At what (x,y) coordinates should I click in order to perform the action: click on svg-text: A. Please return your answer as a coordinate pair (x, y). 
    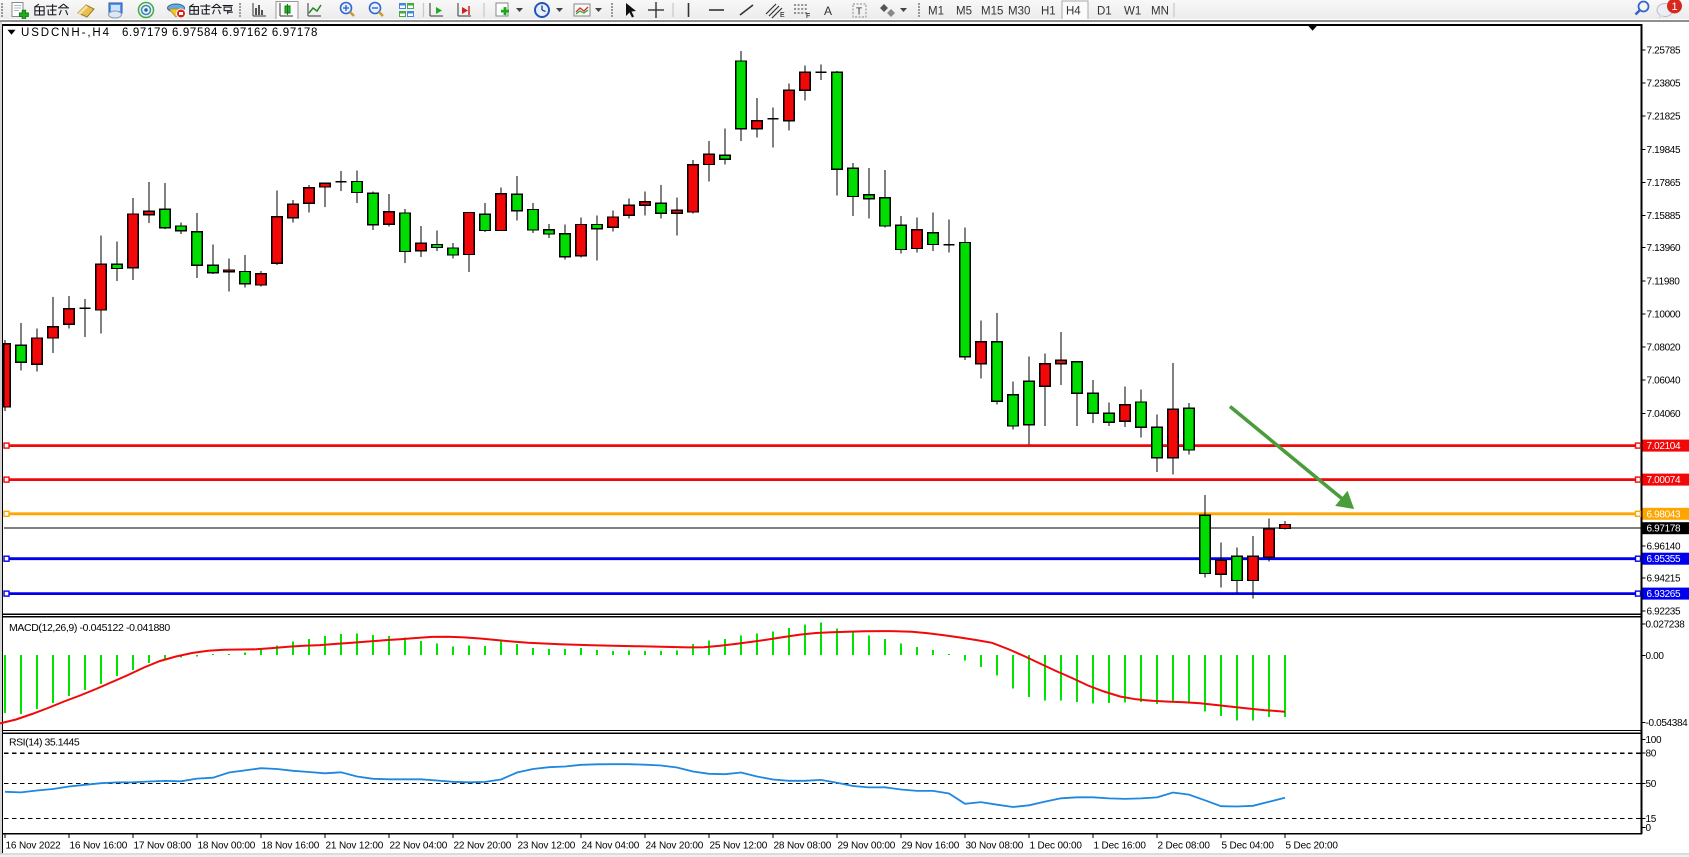
    Looking at the image, I should click on (828, 11).